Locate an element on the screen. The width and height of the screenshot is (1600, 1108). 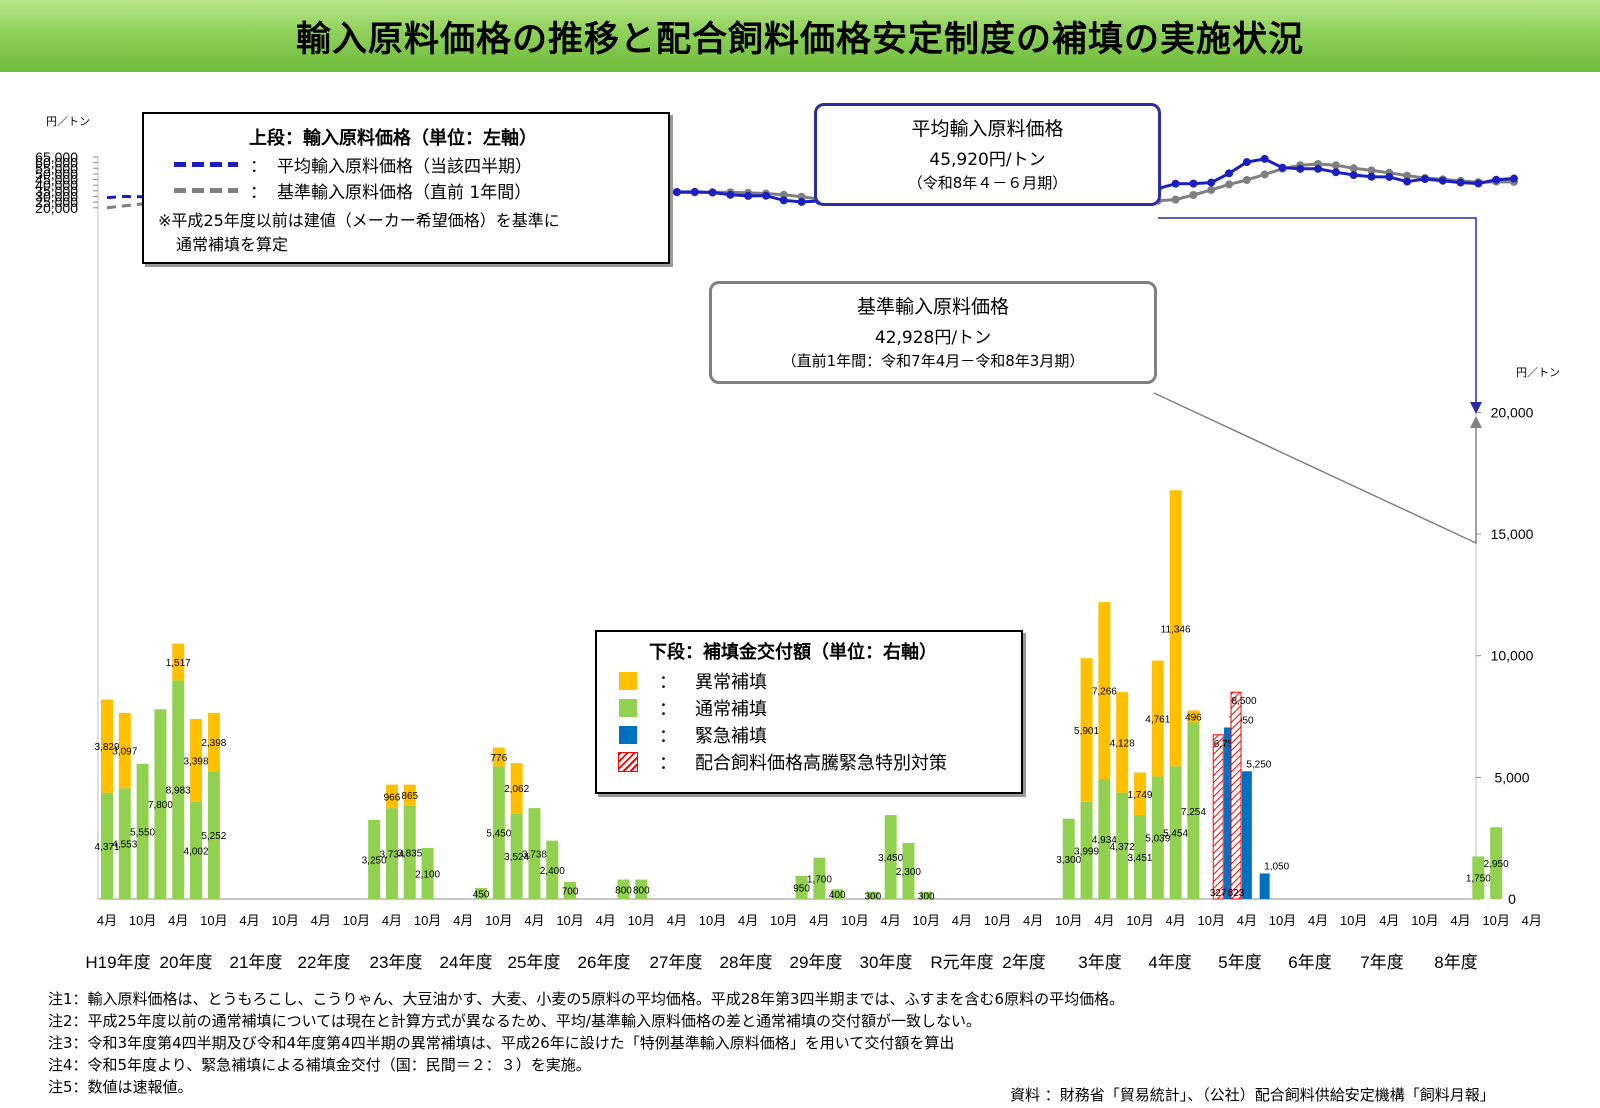
x-year-label: 2年度 is located at coordinates (1023, 962).